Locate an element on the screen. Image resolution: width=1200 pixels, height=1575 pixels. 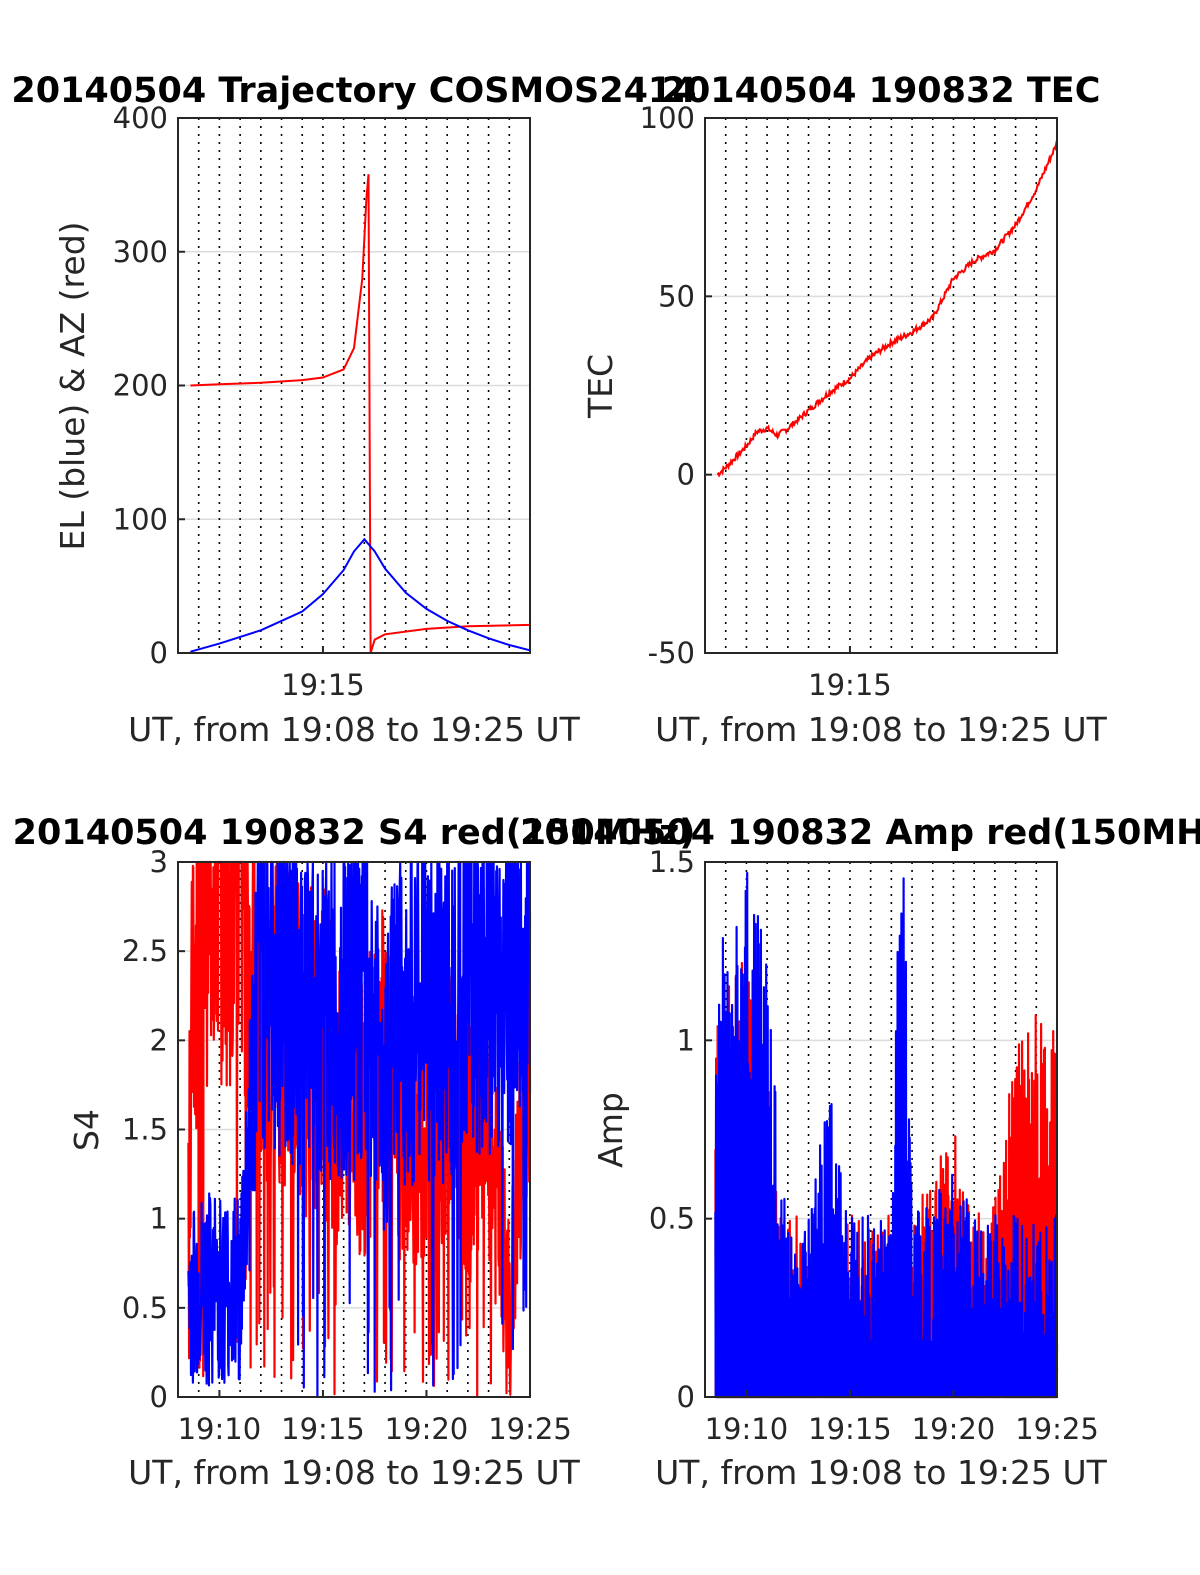
y-axis-label: EL (blue) & AZ (red) is located at coordinates (72, 385).